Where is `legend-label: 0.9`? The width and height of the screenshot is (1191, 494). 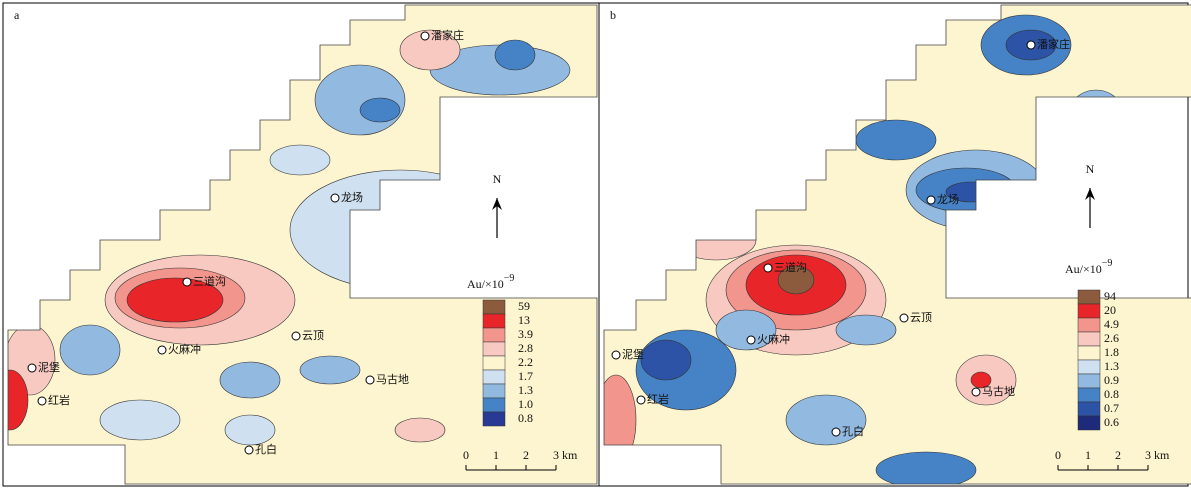 legend-label: 0.9 is located at coordinates (1111, 380).